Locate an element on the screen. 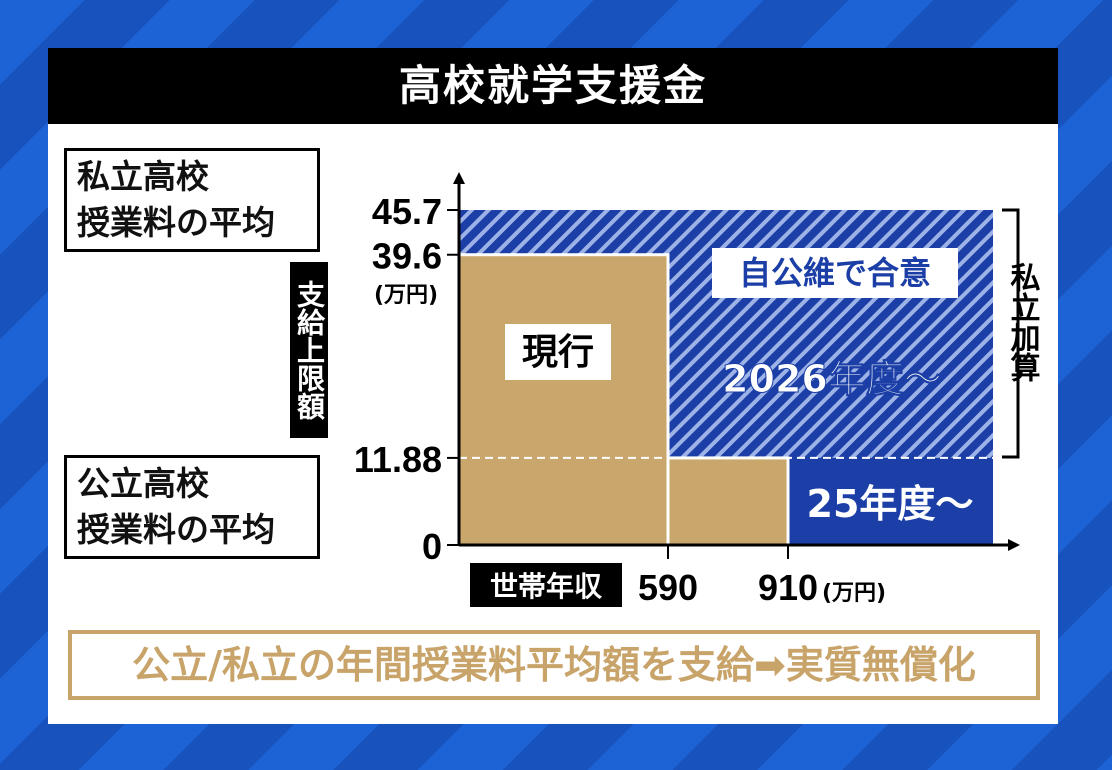 Image resolution: width=1112 pixels, height=770 pixels. y-tick-label: 11.88 is located at coordinates (398, 459).